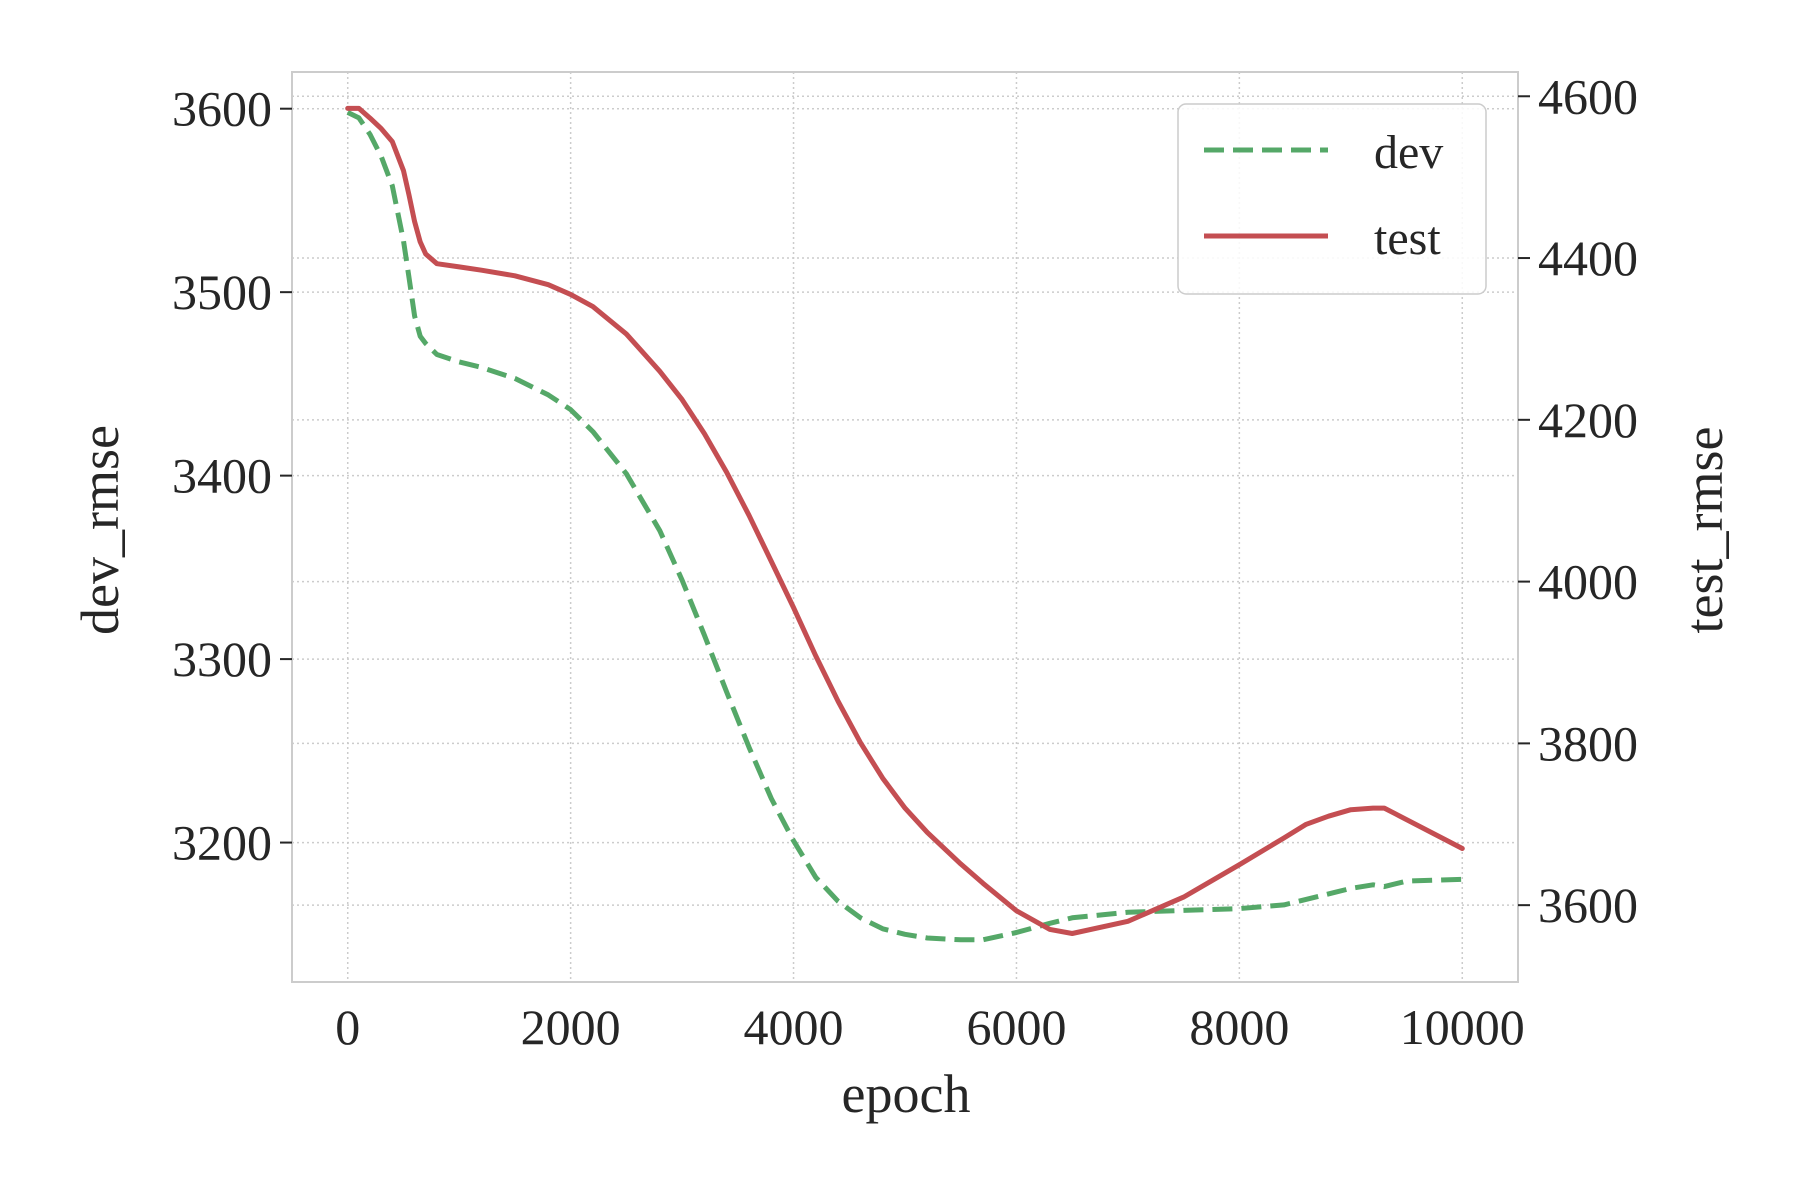 The height and width of the screenshot is (1200, 1800). I want to click on legend-box, so click(1332, 199).